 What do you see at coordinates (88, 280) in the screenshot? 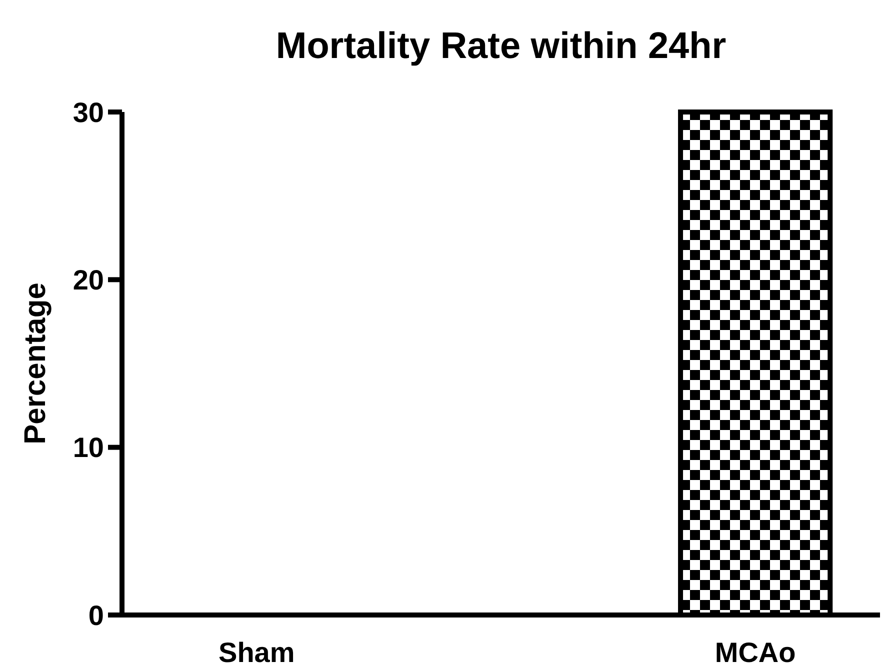
I see `y-tick-label: 20` at bounding box center [88, 280].